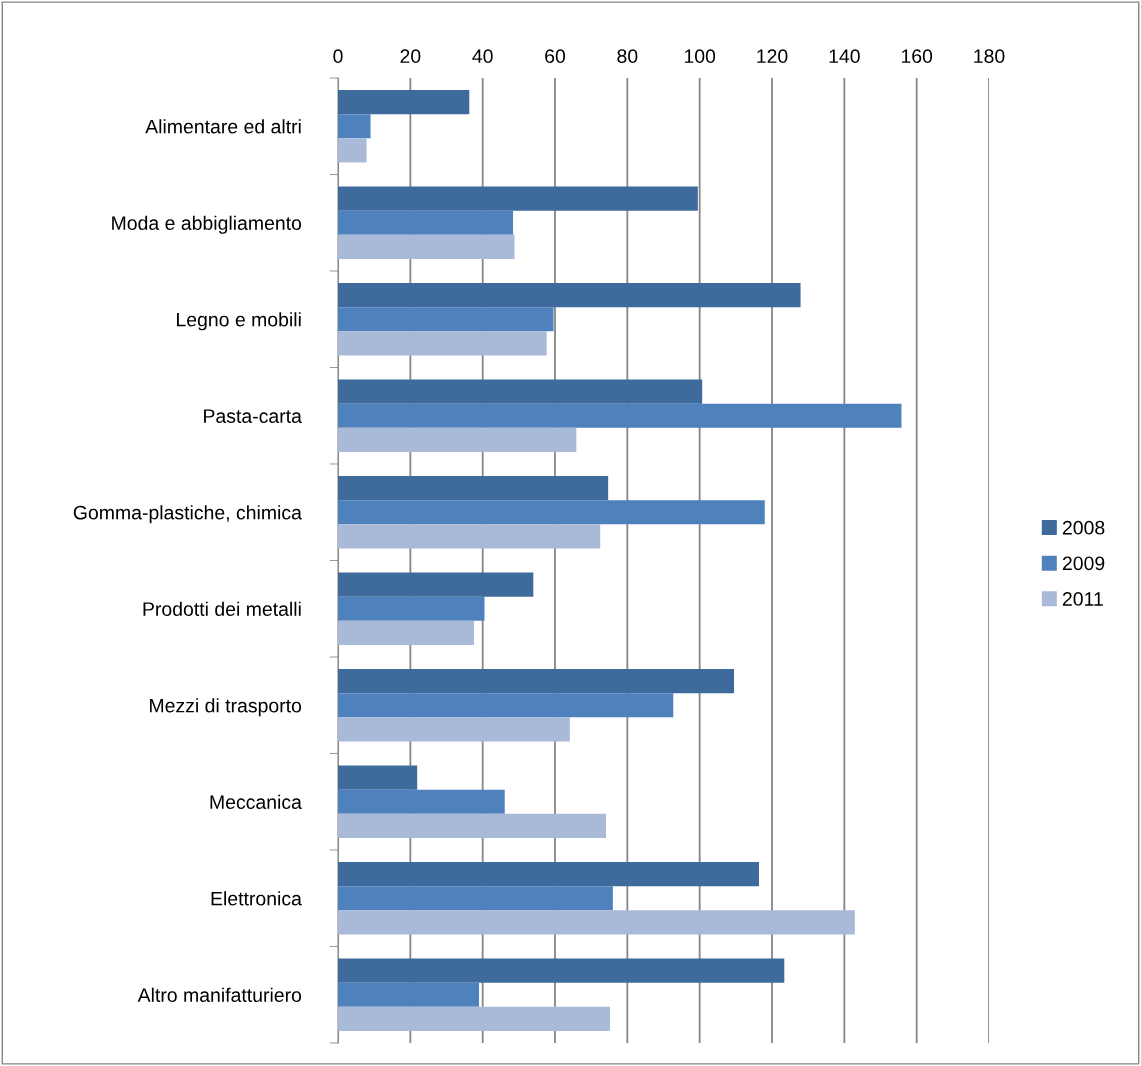 This screenshot has height=1066, width=1141. What do you see at coordinates (627, 56) in the screenshot?
I see `x-tick-label: 80` at bounding box center [627, 56].